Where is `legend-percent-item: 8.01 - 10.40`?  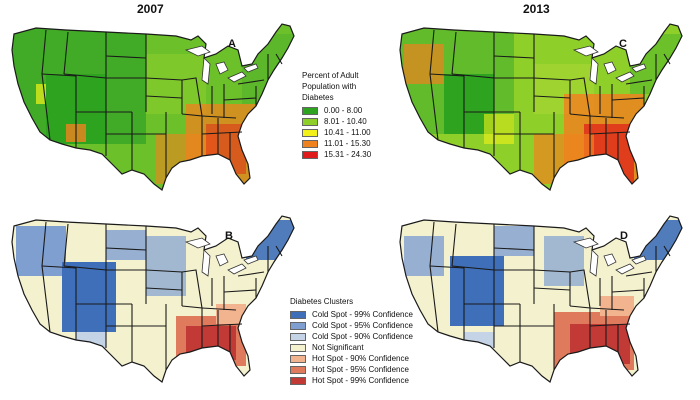
legend-percent-item: 8.01 - 10.40 is located at coordinates (336, 121).